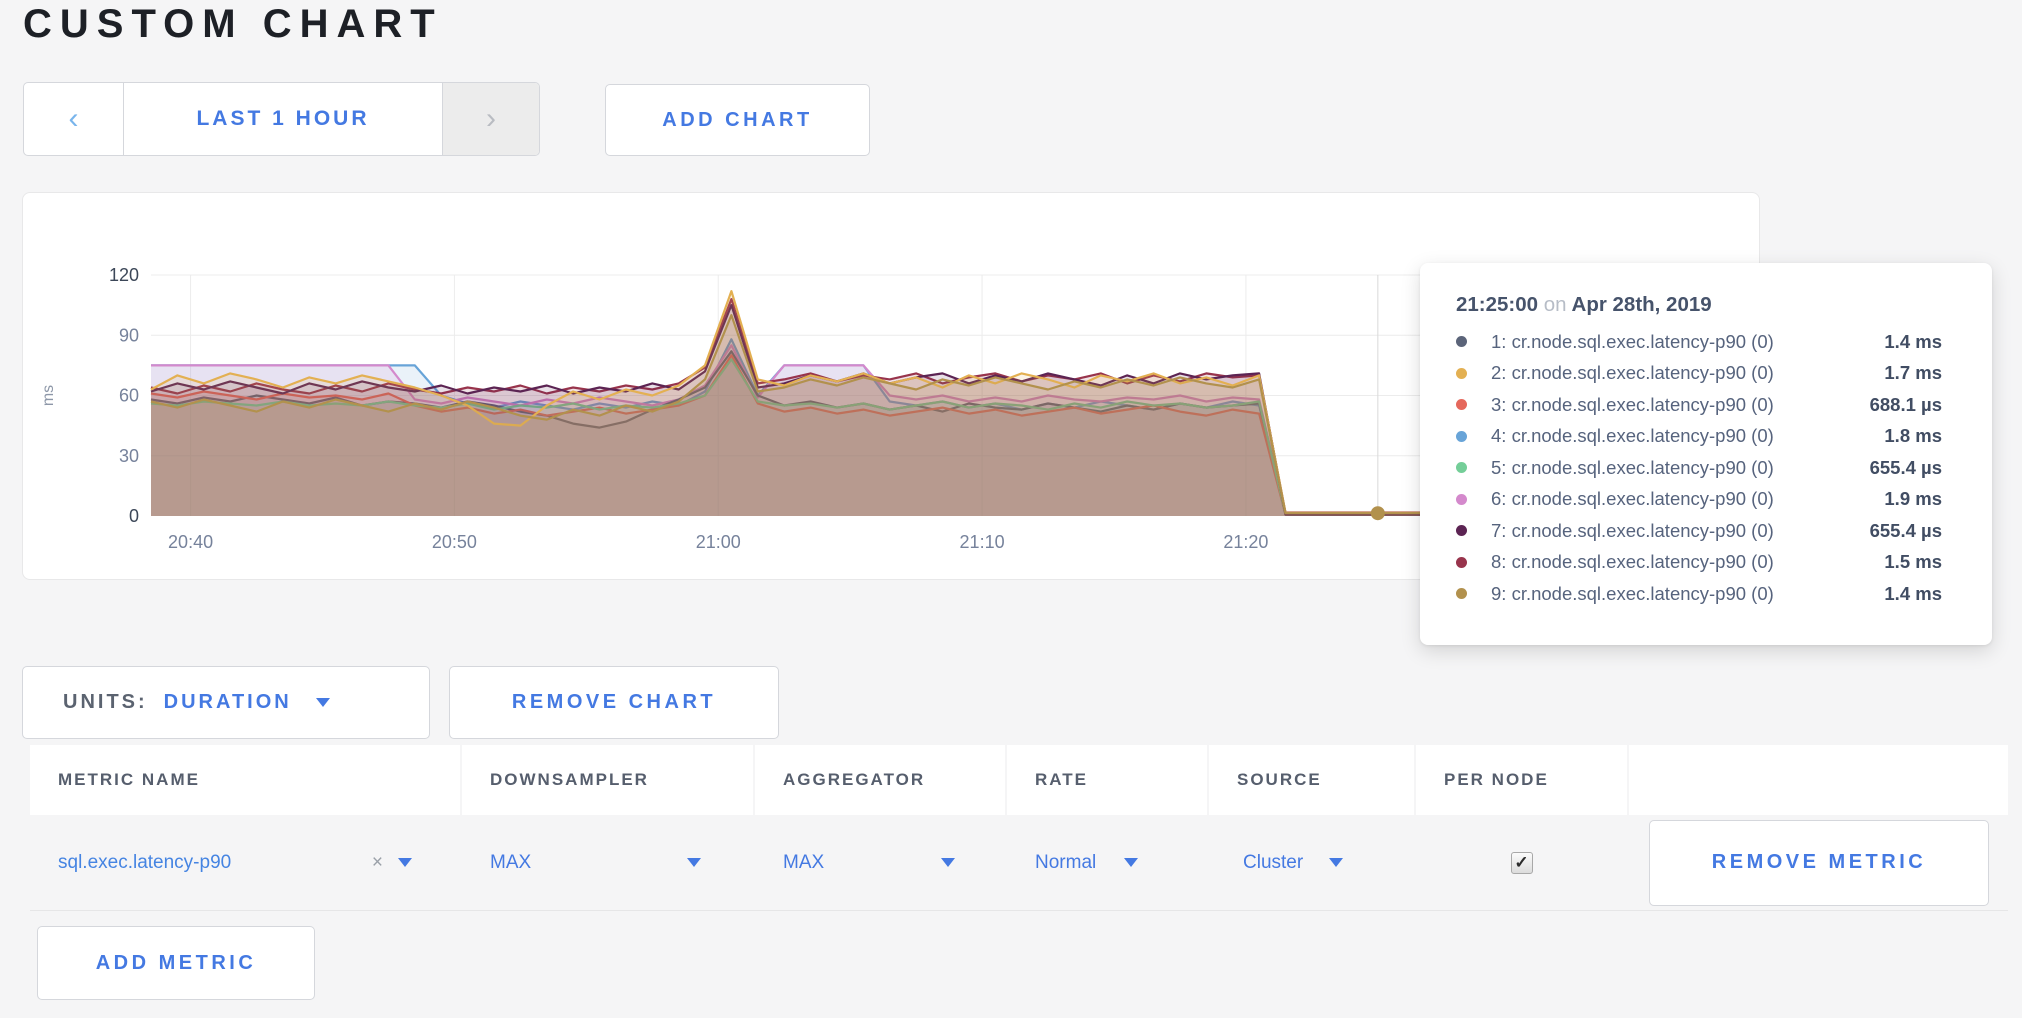 This screenshot has height=1018, width=2022. What do you see at coordinates (129, 335) in the screenshot?
I see `y-axis-tick-label: 90` at bounding box center [129, 335].